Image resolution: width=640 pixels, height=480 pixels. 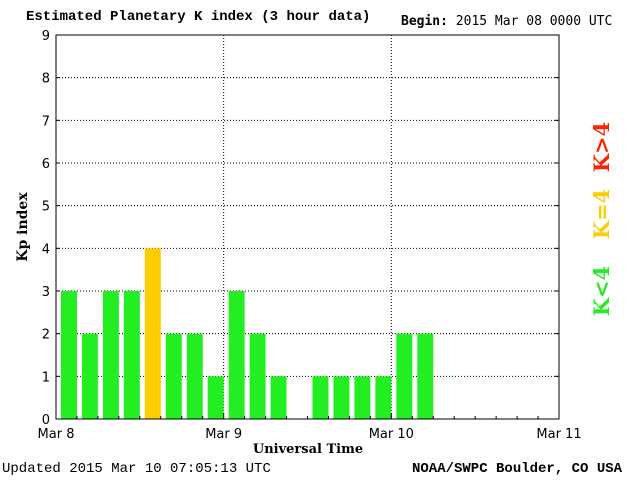 What do you see at coordinates (136, 469) in the screenshot?
I see `updated-timestamp: Updated 2015 Mar 10 07:05:13 UTC` at bounding box center [136, 469].